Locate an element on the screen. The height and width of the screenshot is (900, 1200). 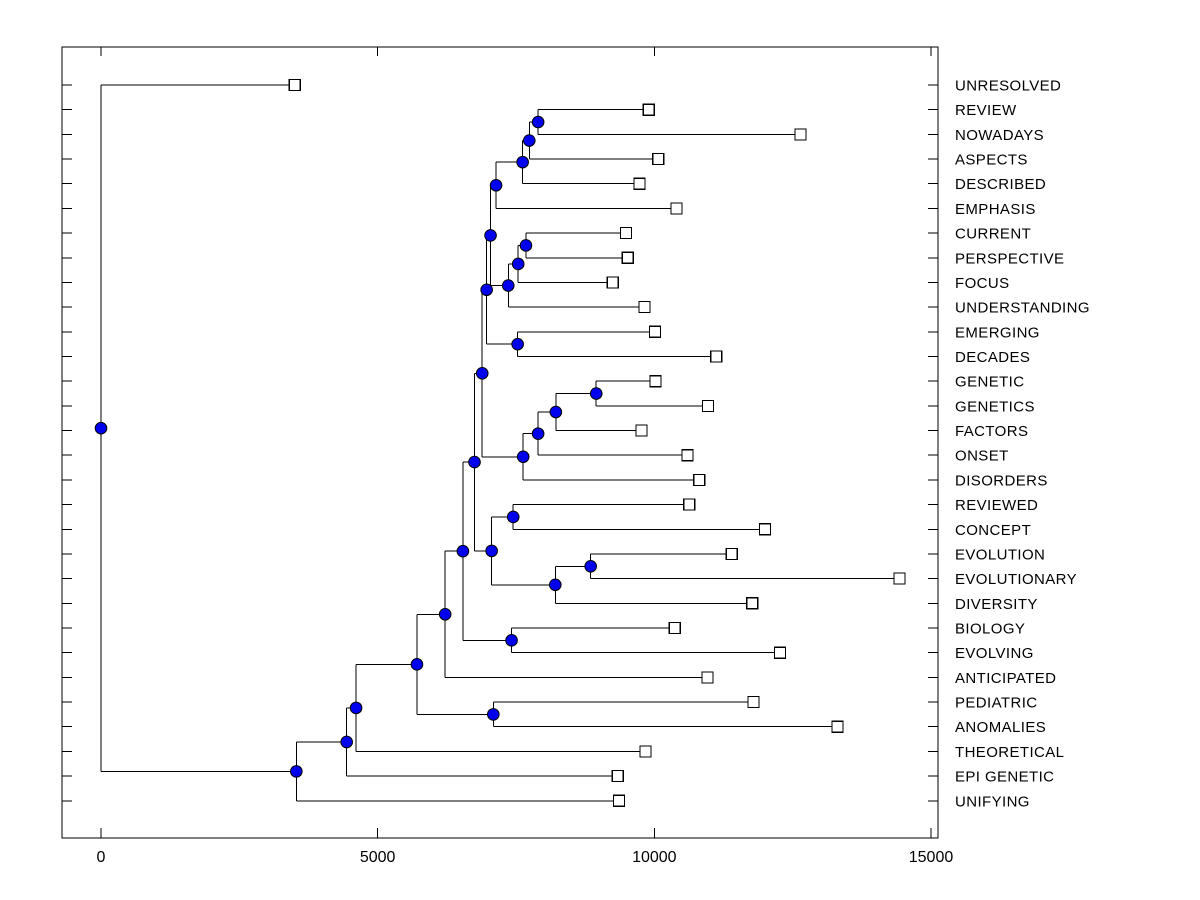
leaf-label: DIVERSITY is located at coordinates (996, 604).